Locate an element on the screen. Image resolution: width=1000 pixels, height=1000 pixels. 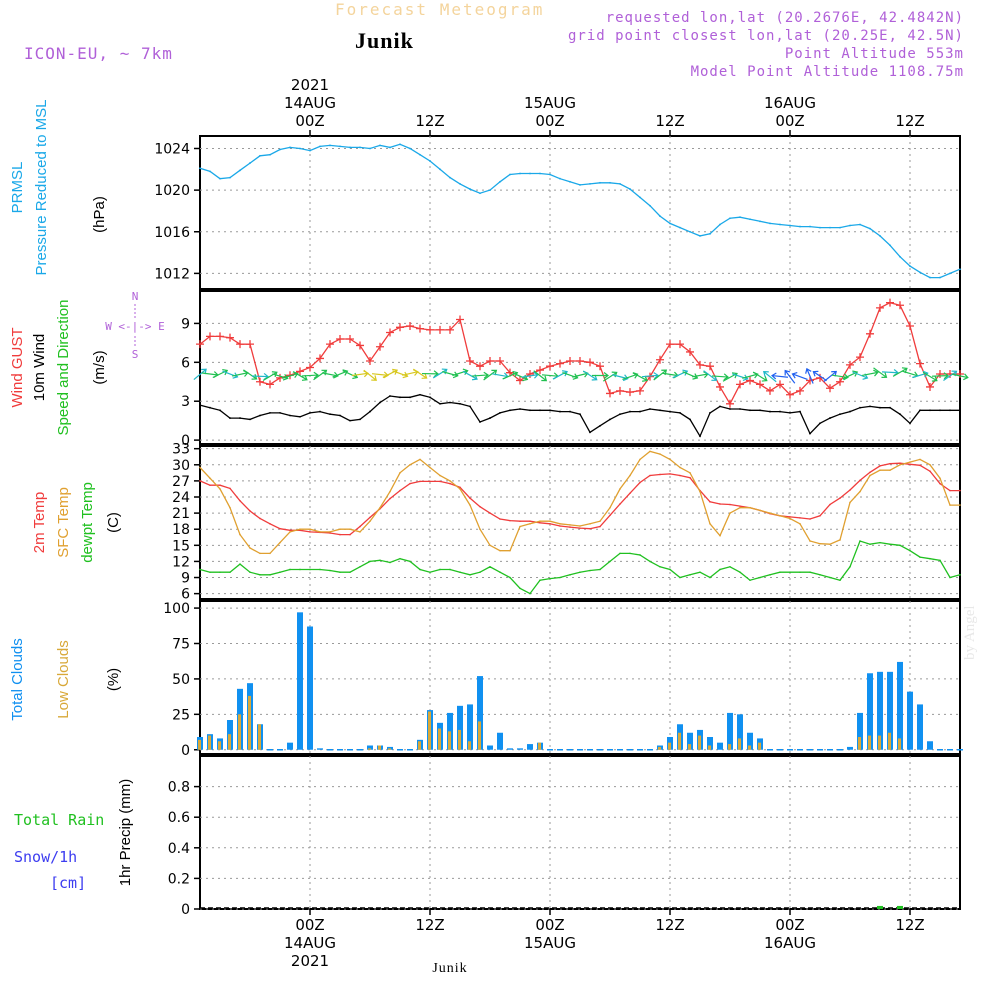
snow-label: Snow/1h is located at coordinates (45, 857).